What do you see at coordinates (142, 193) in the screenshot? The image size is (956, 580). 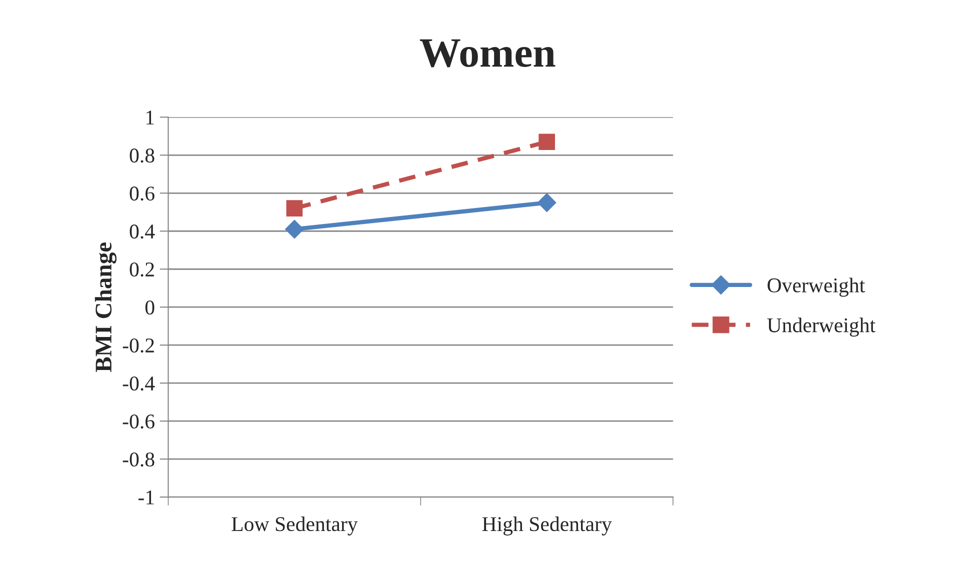 I see `y-tick-label: 0.6` at bounding box center [142, 193].